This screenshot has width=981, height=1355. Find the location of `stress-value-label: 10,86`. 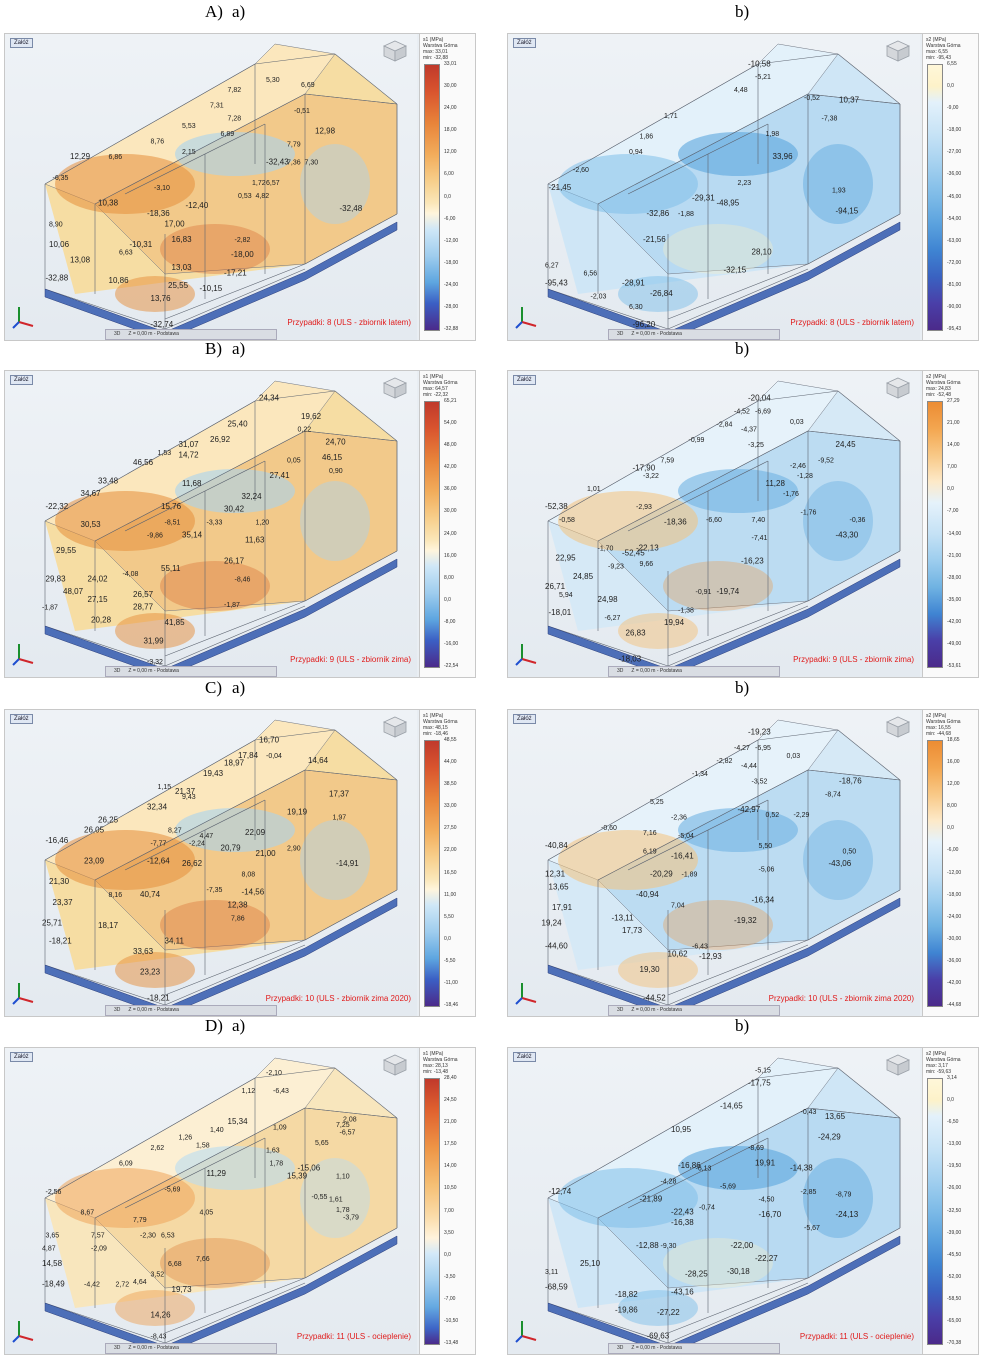

stress-value-label: 10,86 is located at coordinates (119, 280).